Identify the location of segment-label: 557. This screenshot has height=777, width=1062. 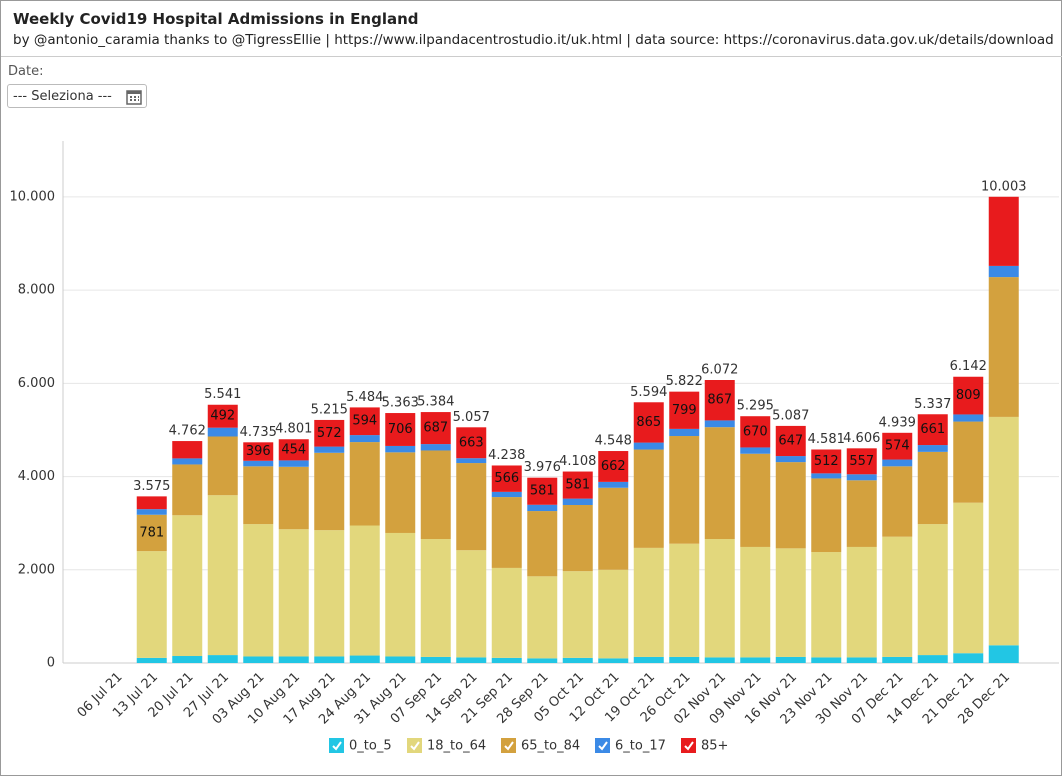
(861, 461).